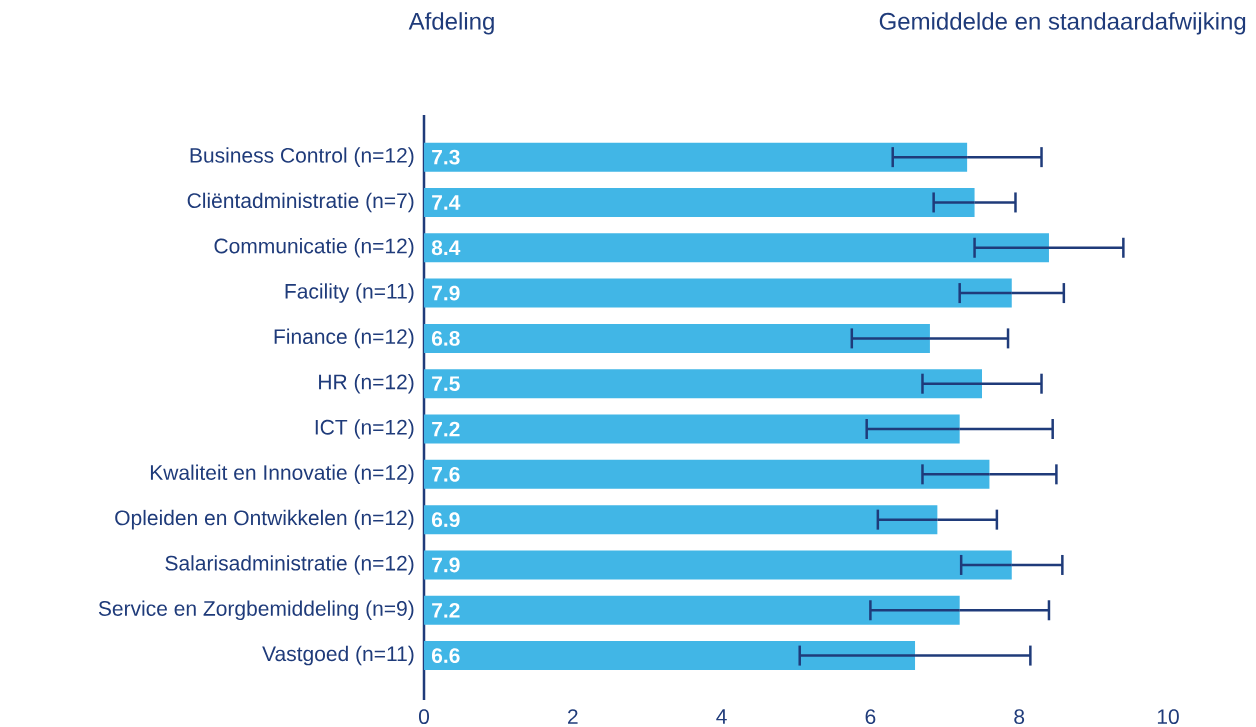  What do you see at coordinates (344, 338) in the screenshot?
I see `y-tick-label: Finance (n=12)` at bounding box center [344, 338].